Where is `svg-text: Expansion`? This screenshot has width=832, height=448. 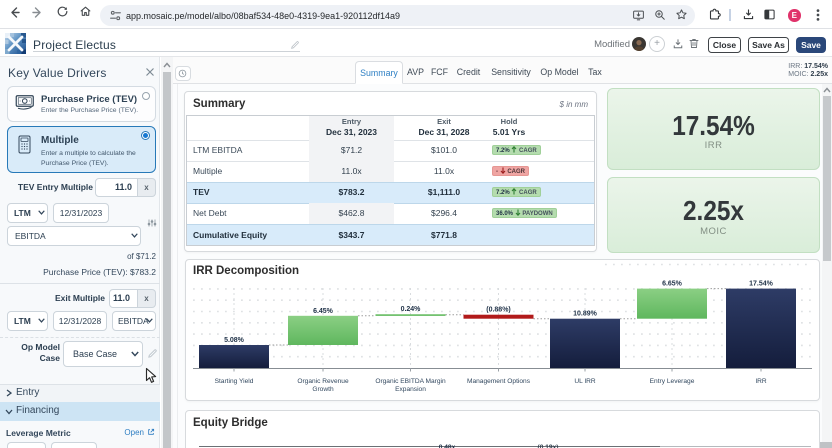 svg-text: Expansion is located at coordinates (410, 389).